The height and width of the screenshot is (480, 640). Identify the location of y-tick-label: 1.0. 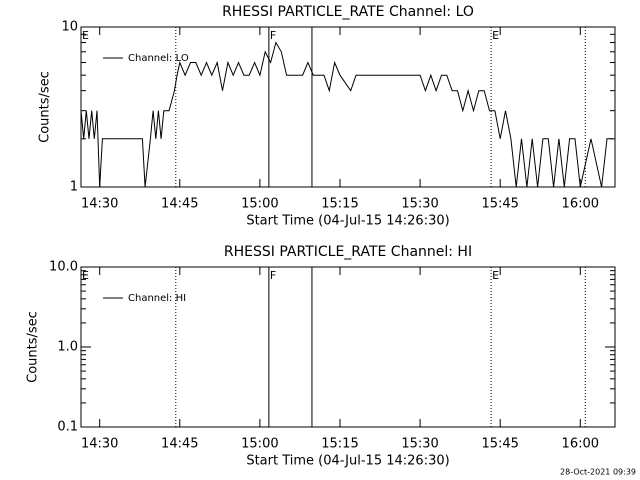
(67, 347).